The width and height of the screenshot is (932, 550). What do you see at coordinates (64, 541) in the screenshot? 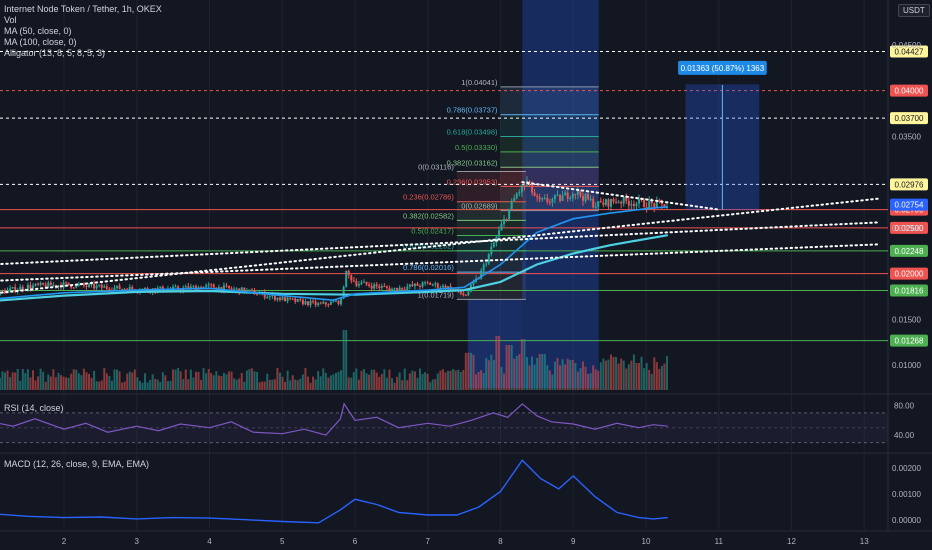
I see `x-tick-label: 2` at bounding box center [64, 541].